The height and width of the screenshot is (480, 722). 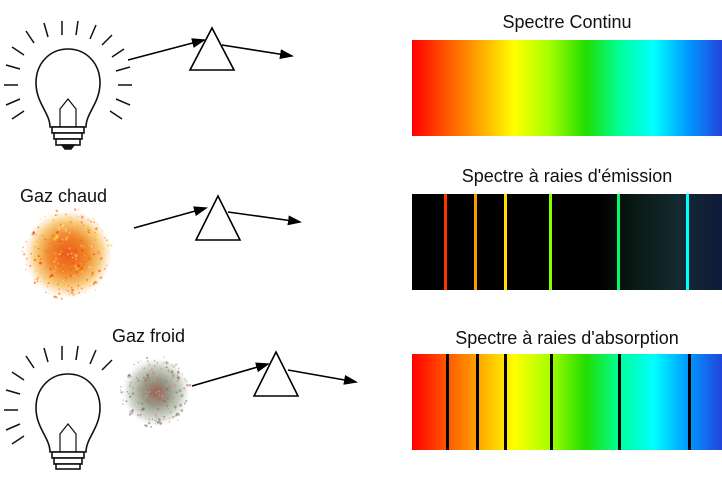 What do you see at coordinates (567, 402) in the screenshot?
I see `absorption-spectrum` at bounding box center [567, 402].